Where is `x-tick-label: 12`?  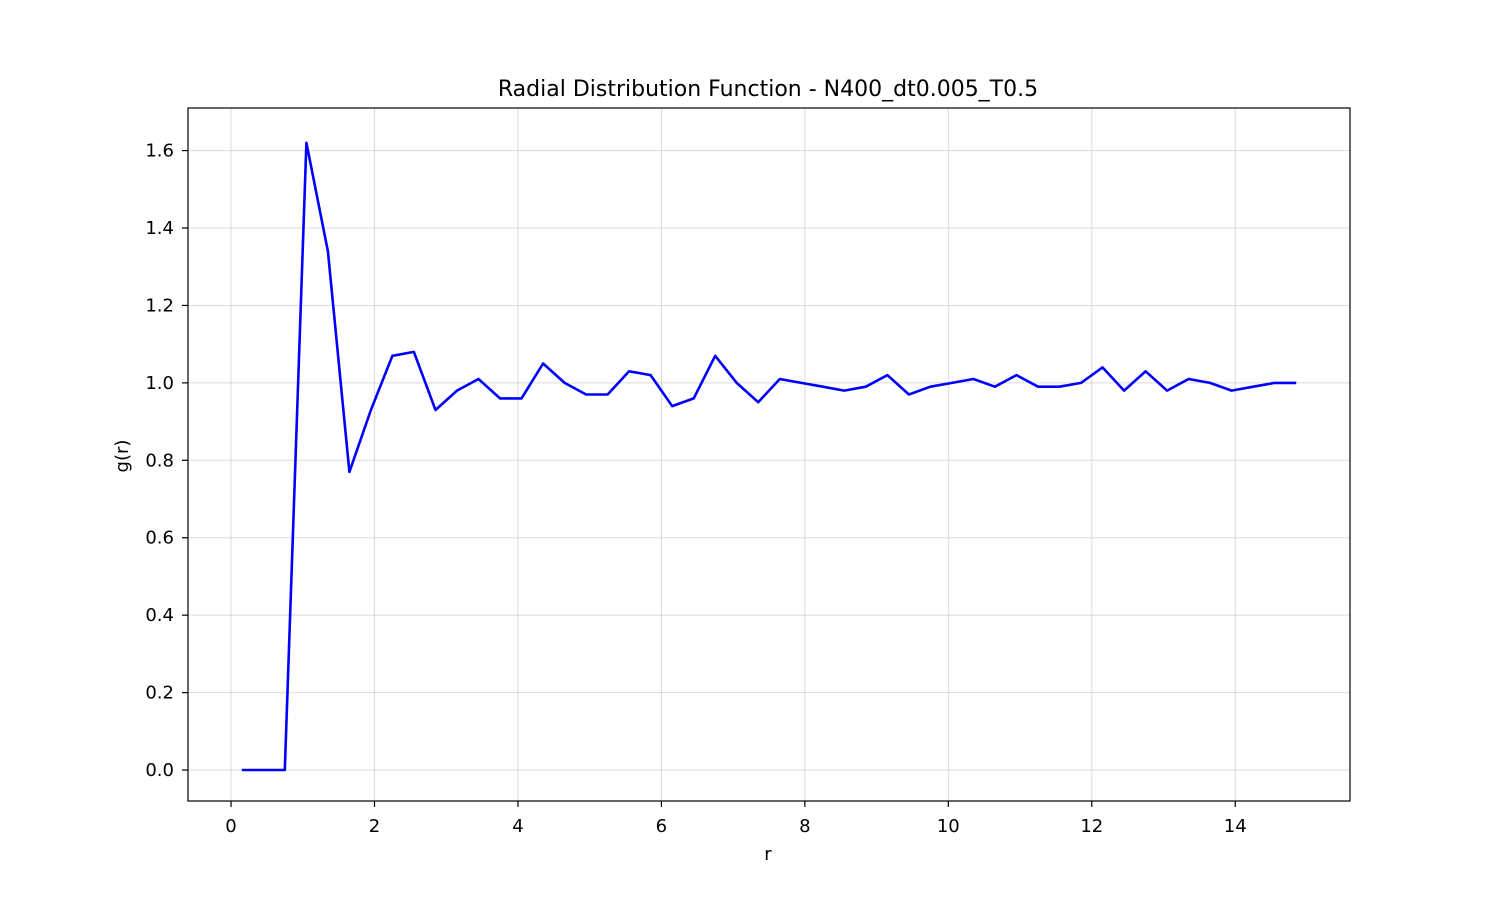 x-tick-label: 12 is located at coordinates (1091, 826).